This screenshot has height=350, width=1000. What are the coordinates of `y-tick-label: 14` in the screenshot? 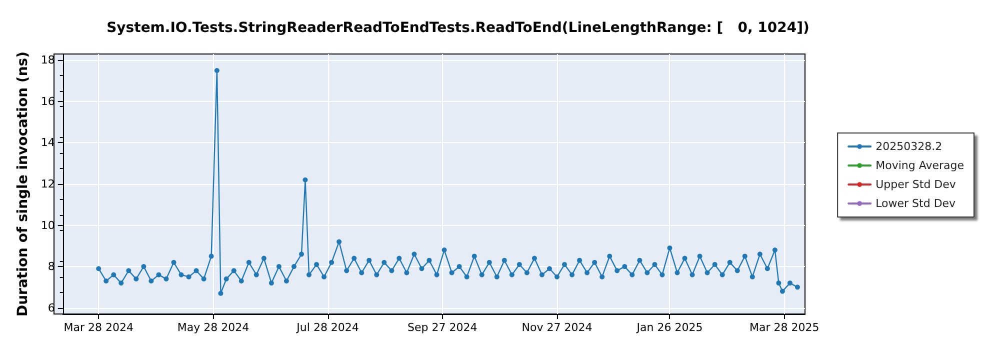 It's located at (47, 143).